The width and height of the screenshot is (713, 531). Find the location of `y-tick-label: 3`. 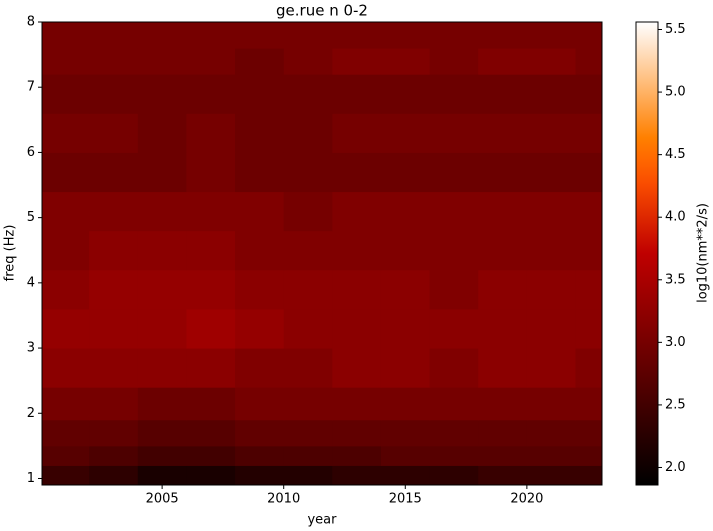

y-tick-label: 3 is located at coordinates (31, 348).